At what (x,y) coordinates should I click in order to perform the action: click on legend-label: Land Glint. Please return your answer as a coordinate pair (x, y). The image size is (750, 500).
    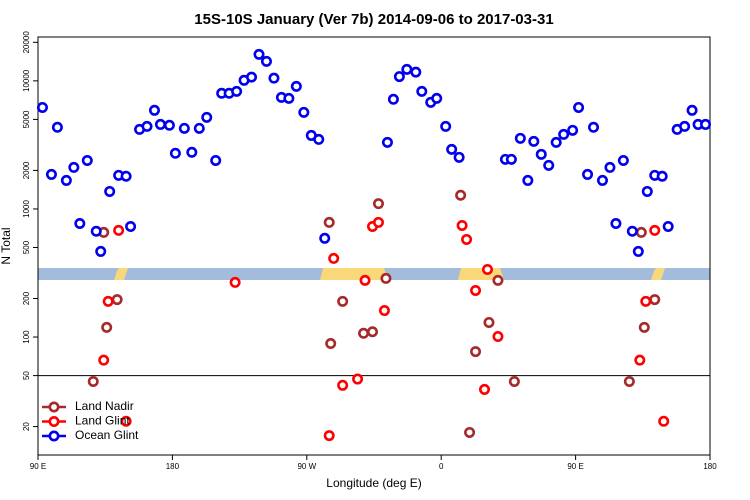
    Looking at the image, I should click on (102, 421).